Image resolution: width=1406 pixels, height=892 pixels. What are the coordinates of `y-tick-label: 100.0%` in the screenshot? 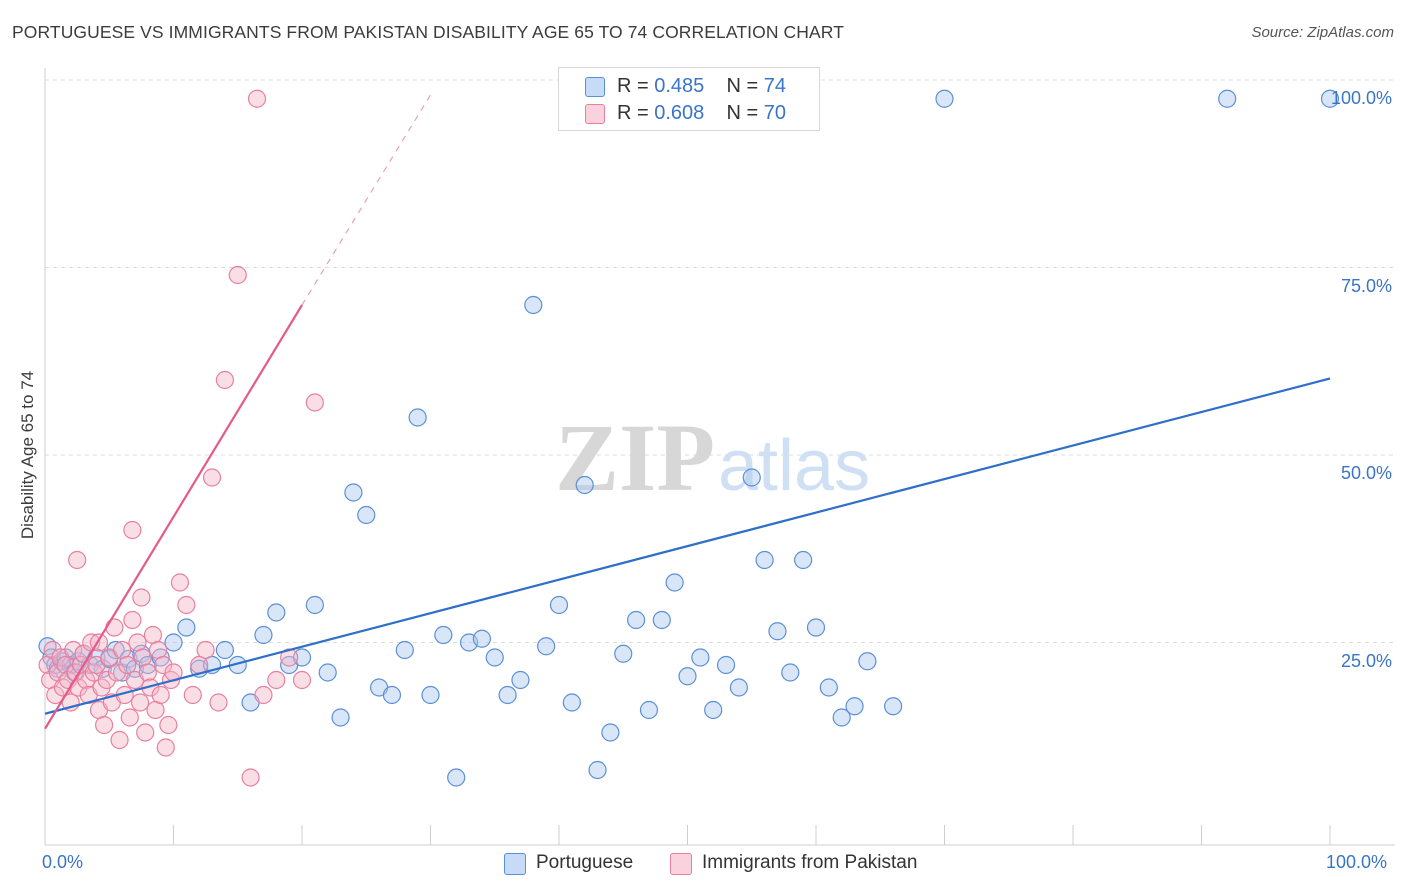 It's located at (1361, 98).